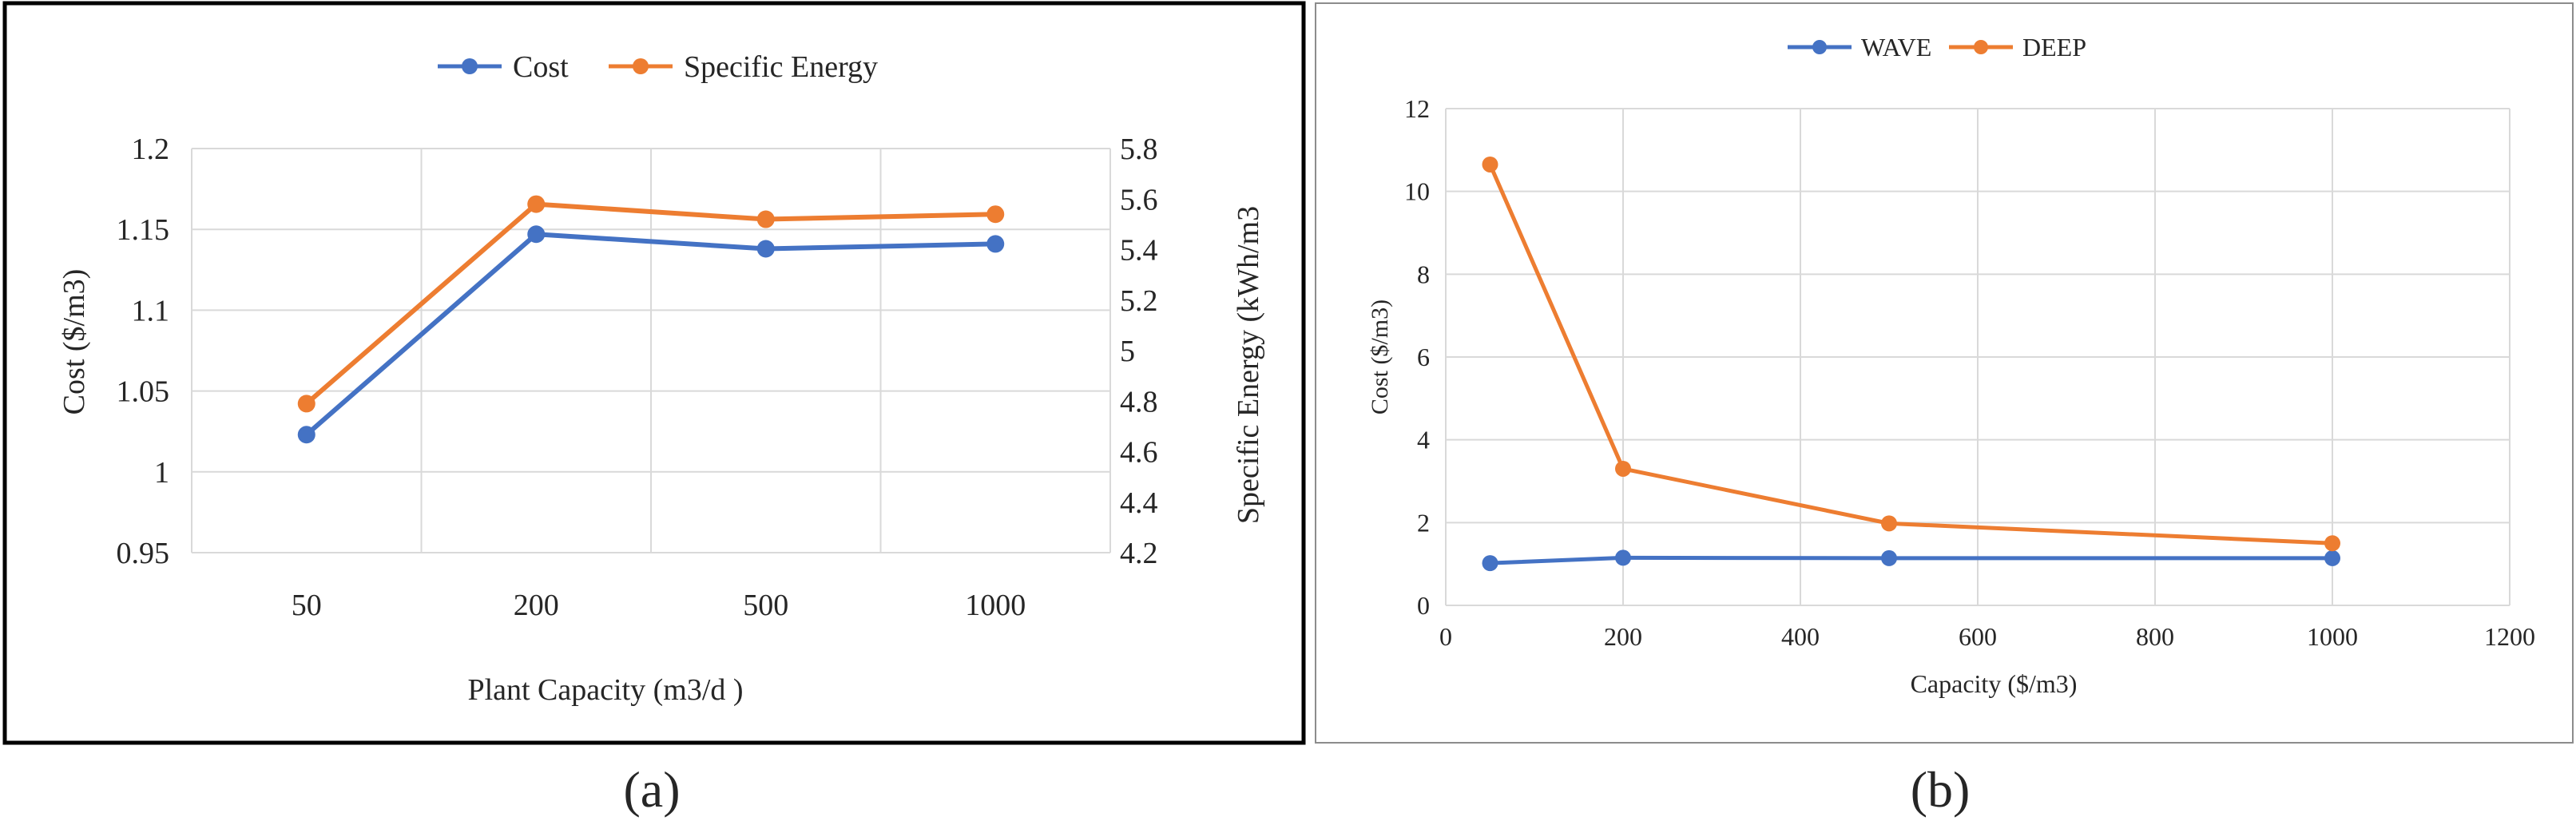  I want to click on x-tick-label: 600, so click(1978, 636).